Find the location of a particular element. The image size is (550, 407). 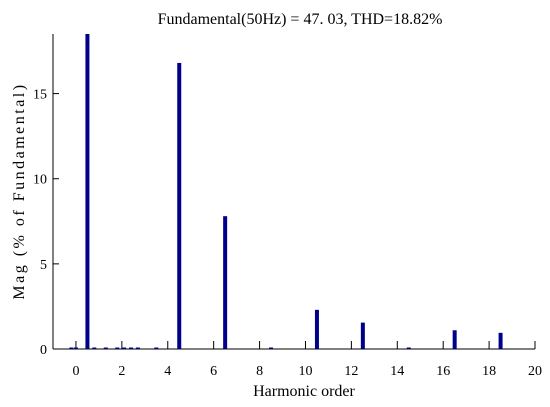

y-tick-group: 0 5 10 15 is located at coordinates (46, 223).